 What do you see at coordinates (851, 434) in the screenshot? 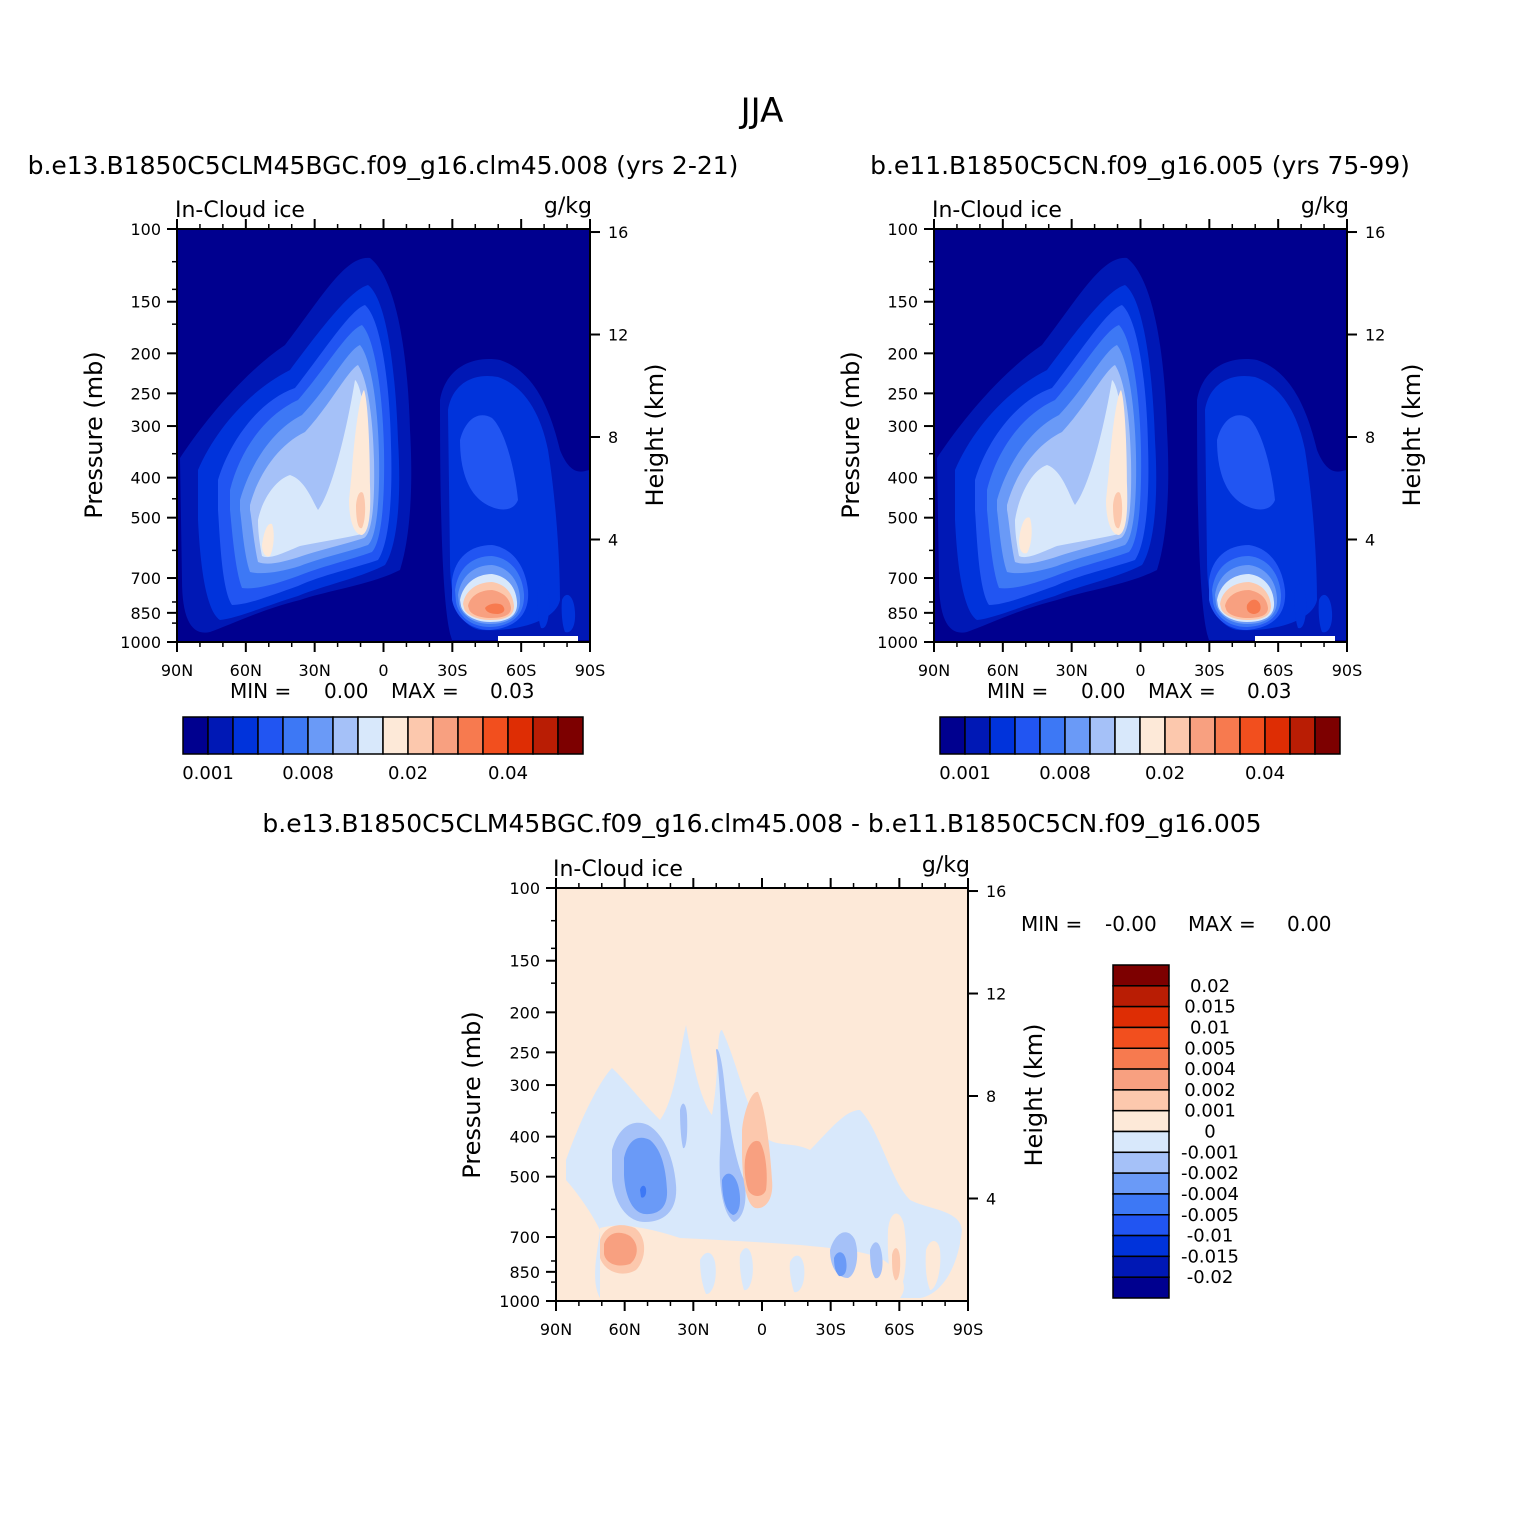
I see `panel-right-ylabel: Pressure (mb)` at bounding box center [851, 434].